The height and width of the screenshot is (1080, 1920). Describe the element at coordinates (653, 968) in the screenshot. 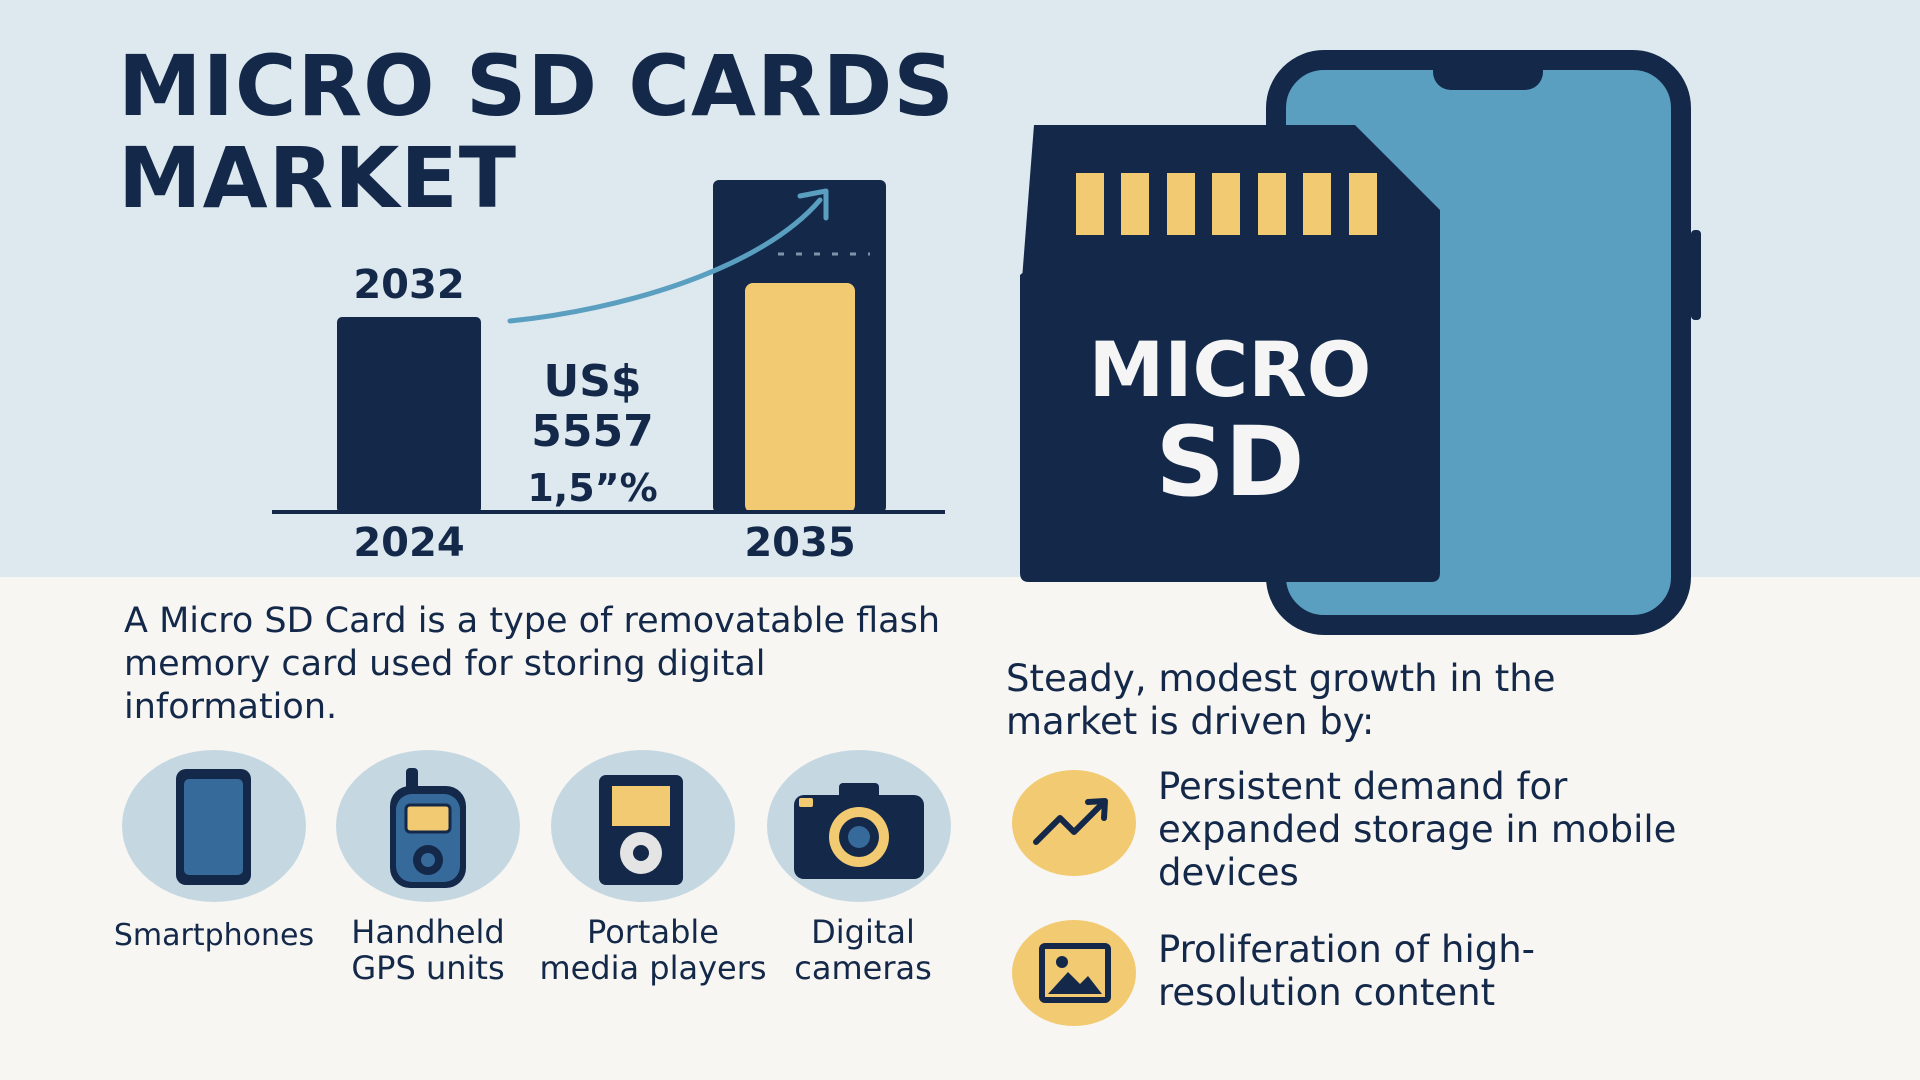

I see `device-label-line: media players` at that location.